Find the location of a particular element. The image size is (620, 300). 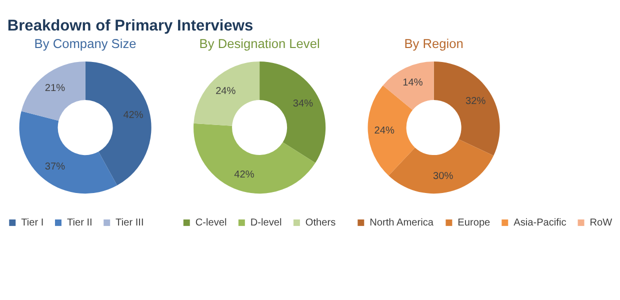

legend-label: Asia-Pacific is located at coordinates (540, 222).